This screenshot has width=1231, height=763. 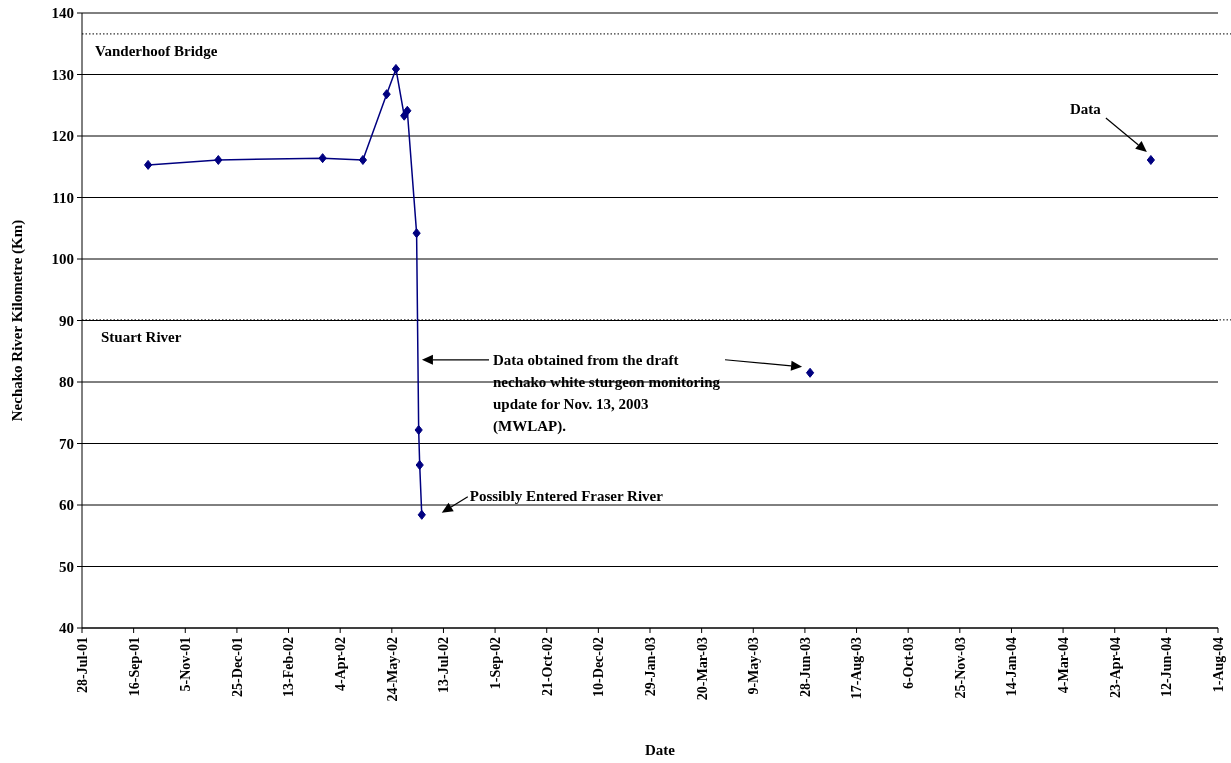 I want to click on y-tick-label: 80, so click(x=66, y=382).